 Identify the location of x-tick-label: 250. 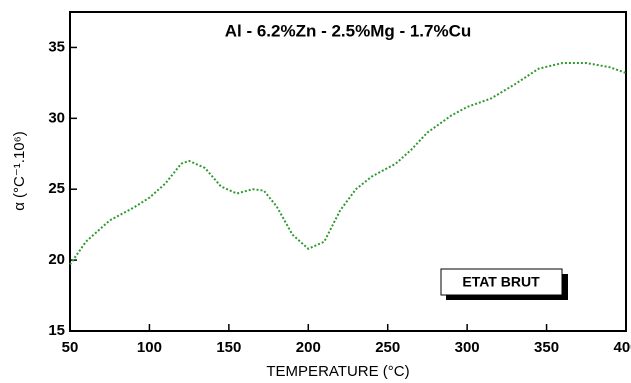
(387, 347).